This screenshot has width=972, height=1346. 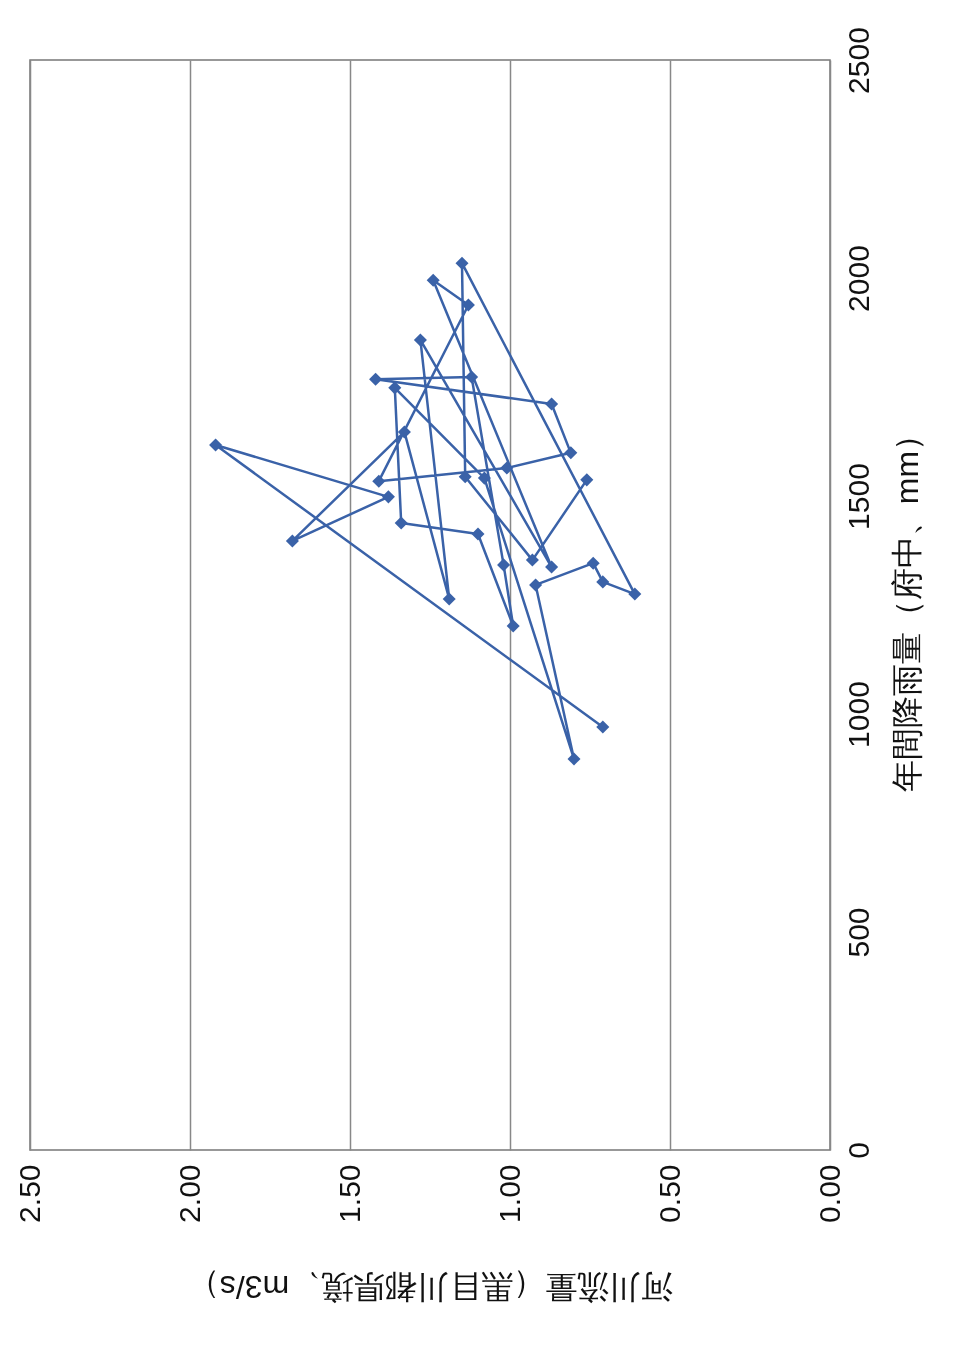 I want to click on x-tick-label: 2.50, so click(x=29, y=1193).